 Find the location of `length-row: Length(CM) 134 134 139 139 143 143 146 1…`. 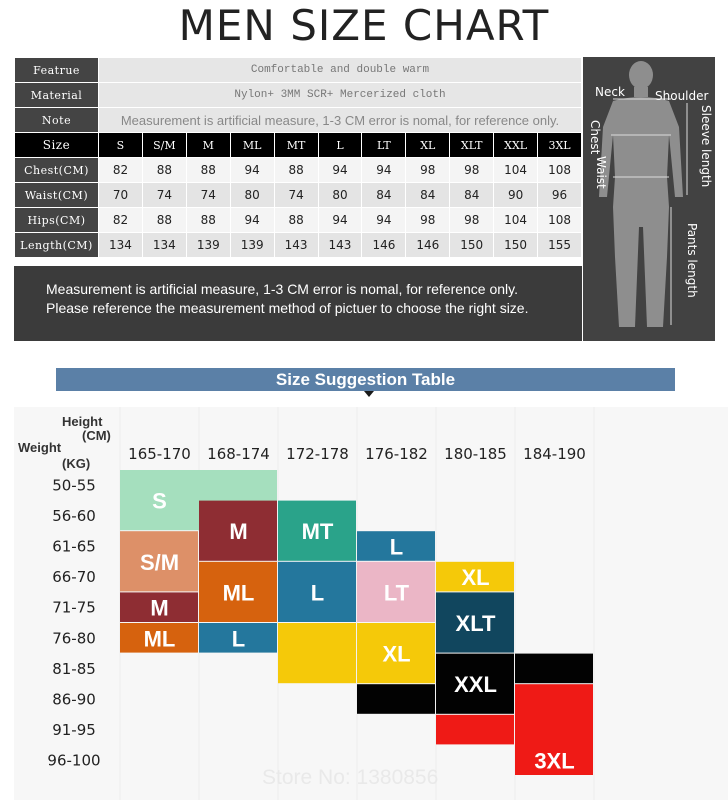

length-row: Length(CM) 134 134 139 139 143 143 146 1… is located at coordinates (298, 245).